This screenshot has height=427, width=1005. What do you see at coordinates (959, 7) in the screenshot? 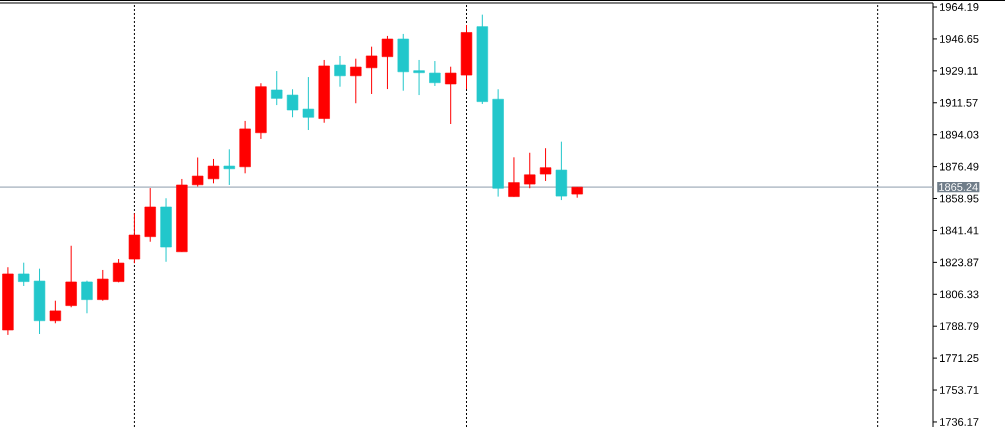
I see `y-tick-label: 1964.19` at bounding box center [959, 7].